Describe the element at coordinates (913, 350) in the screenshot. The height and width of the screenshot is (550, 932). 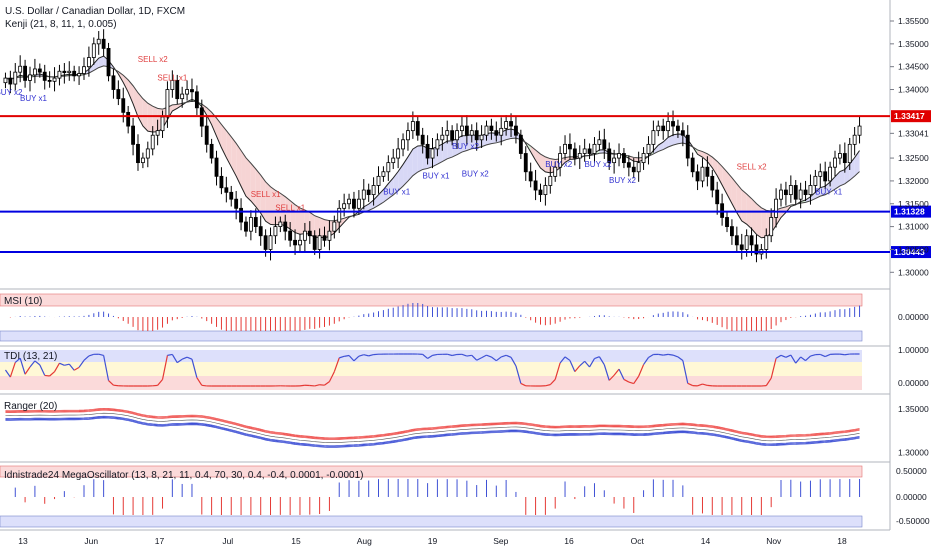
I see `tdi-tick: 1.00000` at that location.